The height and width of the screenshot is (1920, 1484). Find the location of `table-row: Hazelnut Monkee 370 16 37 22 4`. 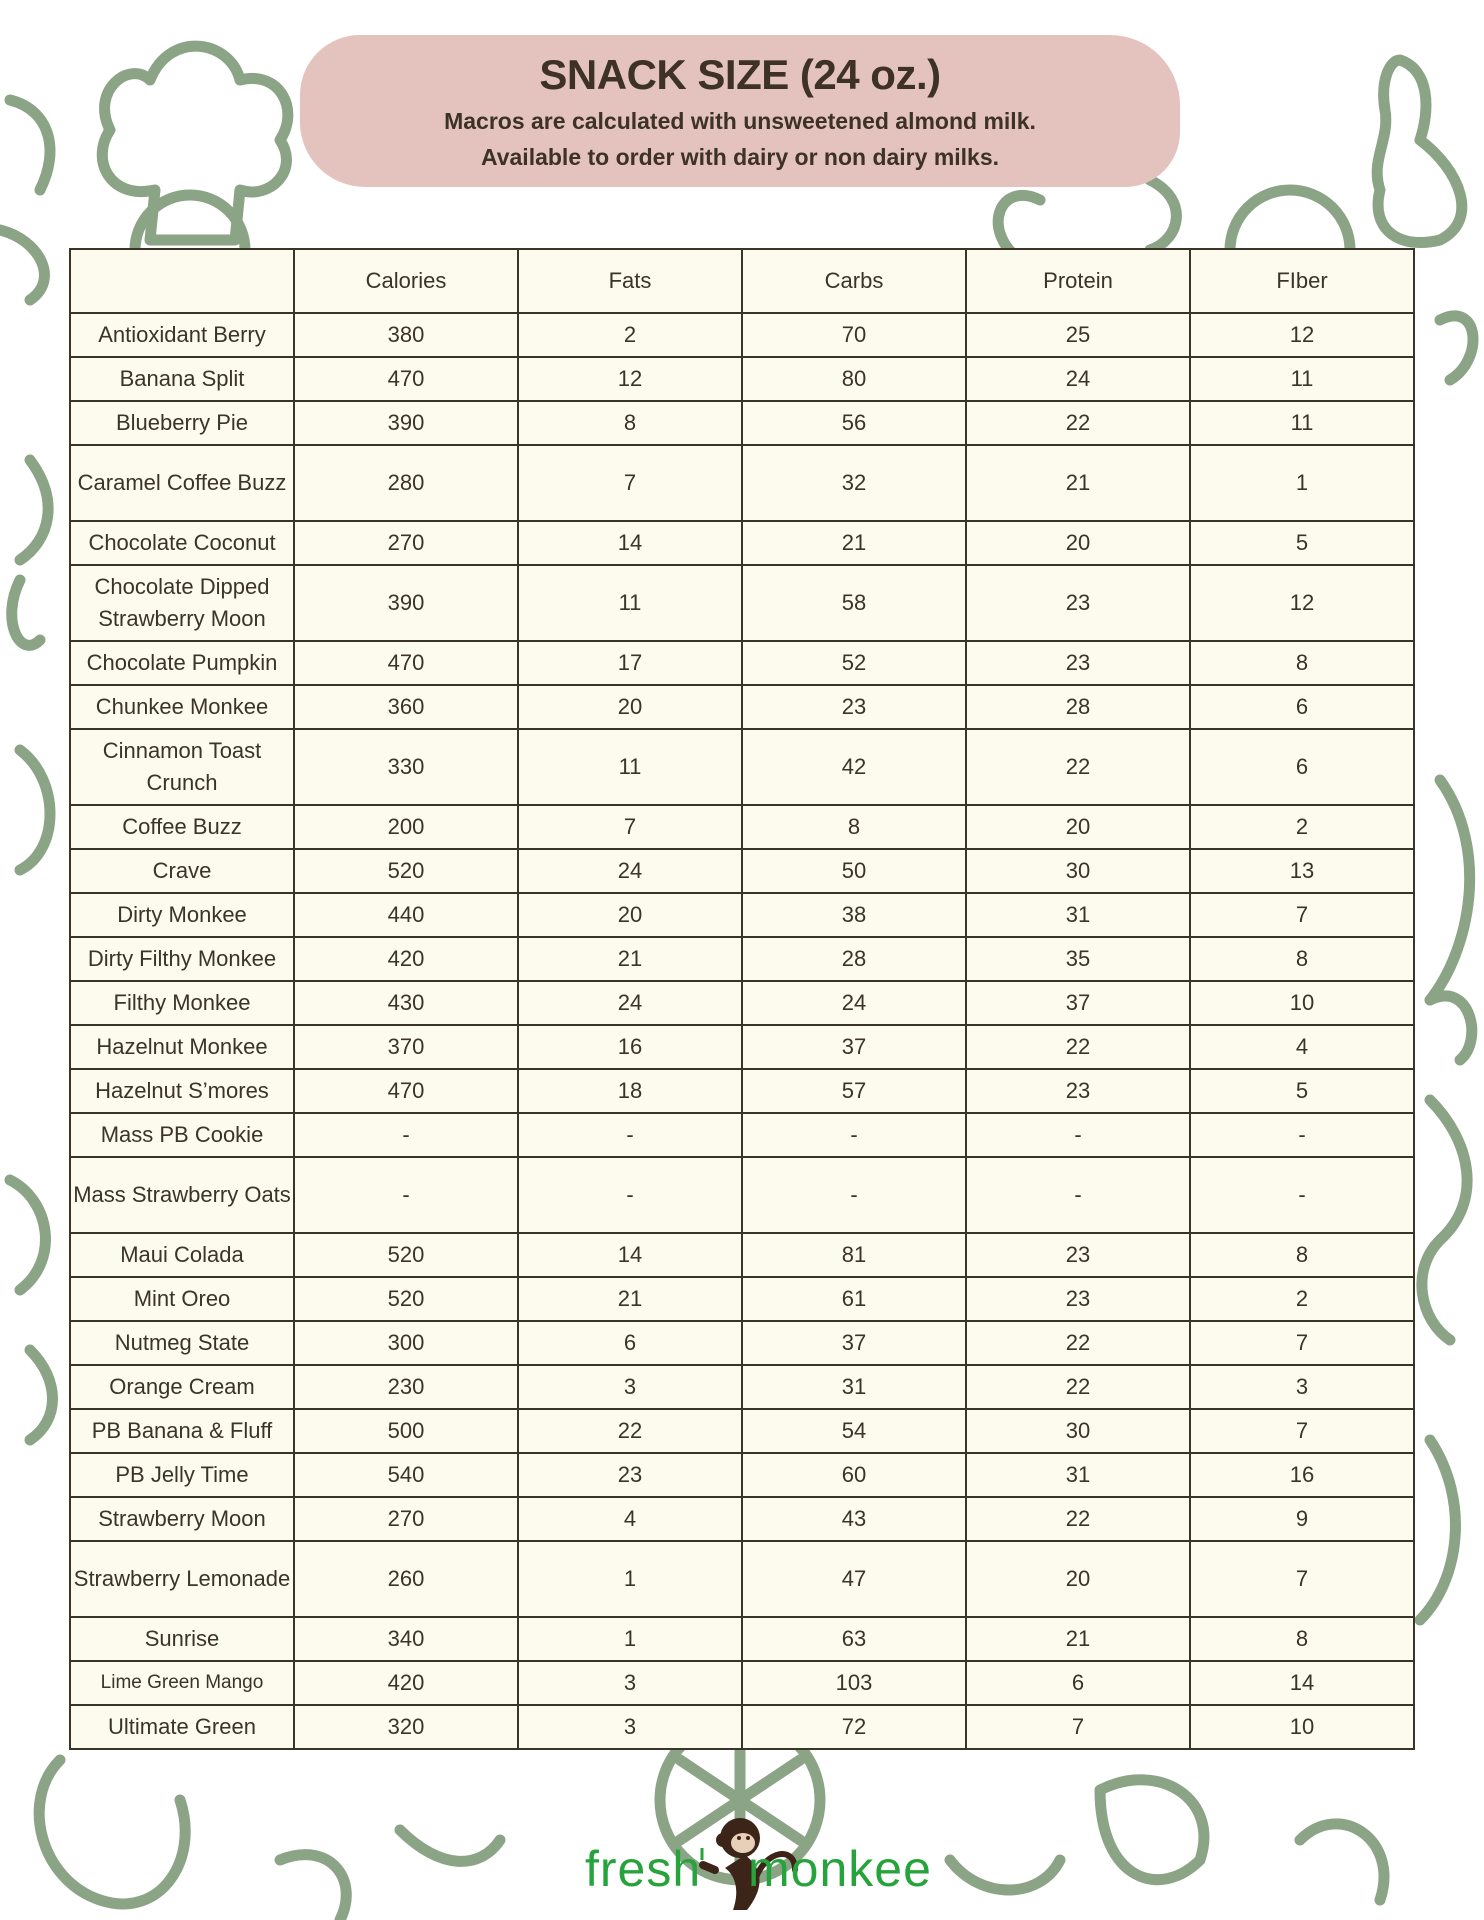

table-row: Hazelnut Monkee 370 16 37 22 4 is located at coordinates (742, 1047).